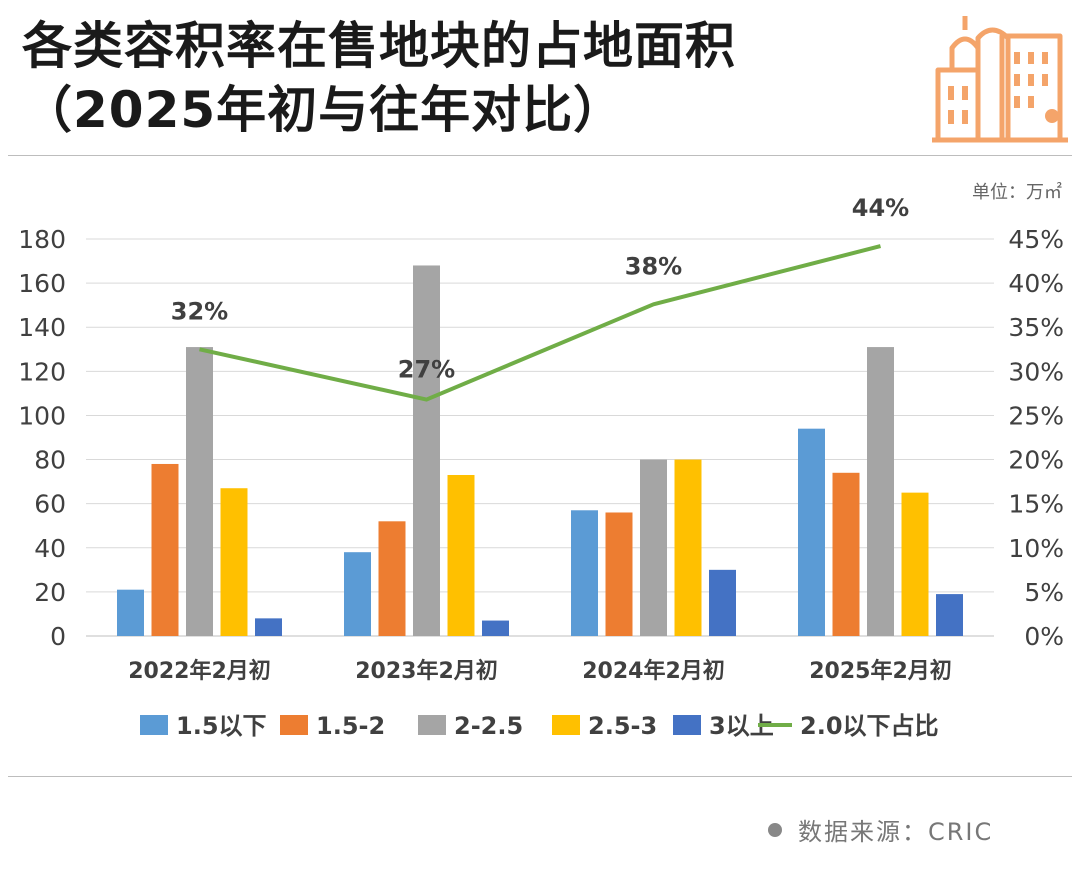 This screenshot has height=890, width=1080. What do you see at coordinates (350, 726) in the screenshot?
I see `legend-label: 1.5-2` at bounding box center [350, 726].